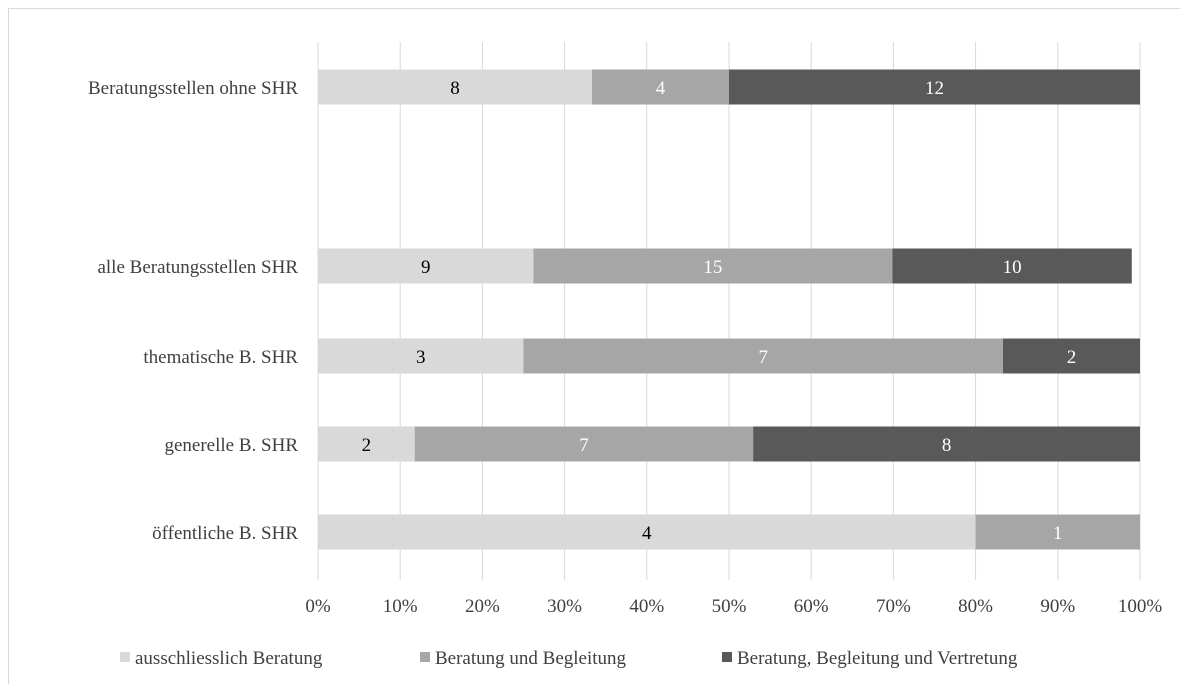 This screenshot has width=1182, height=684. What do you see at coordinates (220, 357) in the screenshot?
I see `category-label: thematische B. SHR` at bounding box center [220, 357].